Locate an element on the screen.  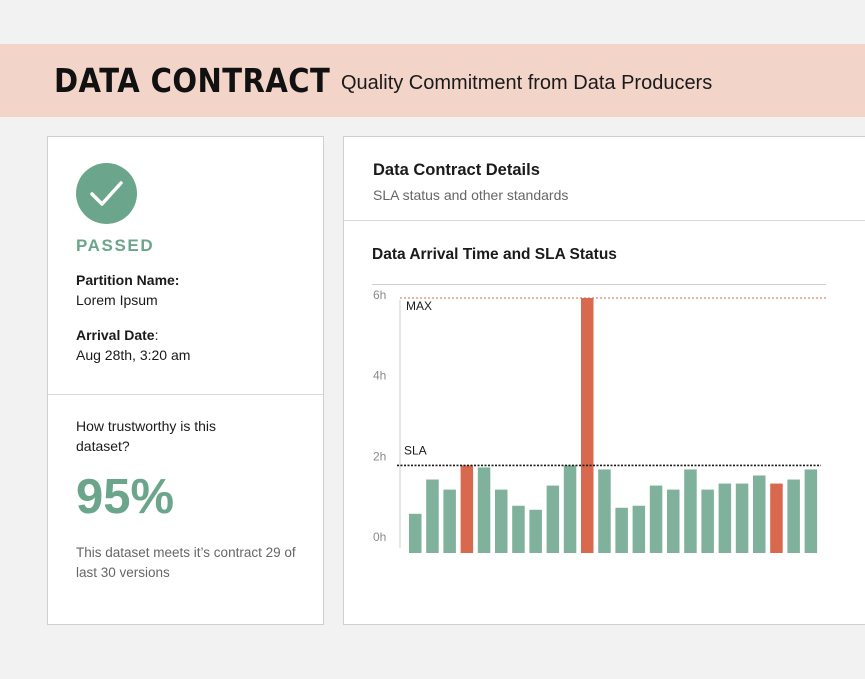
arrival-date-colon: : is located at coordinates (156, 335).